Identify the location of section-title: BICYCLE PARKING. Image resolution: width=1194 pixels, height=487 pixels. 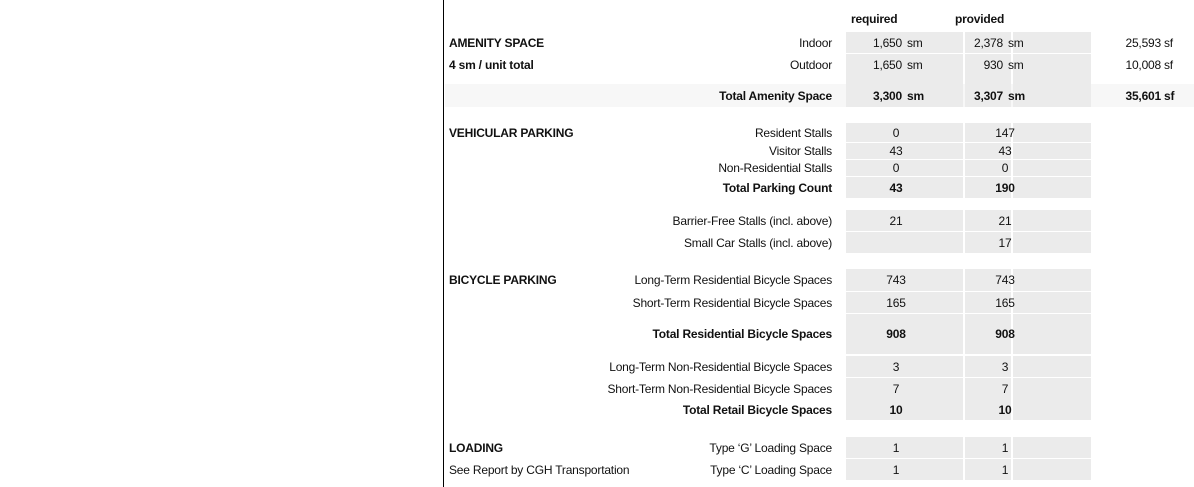
(503, 280).